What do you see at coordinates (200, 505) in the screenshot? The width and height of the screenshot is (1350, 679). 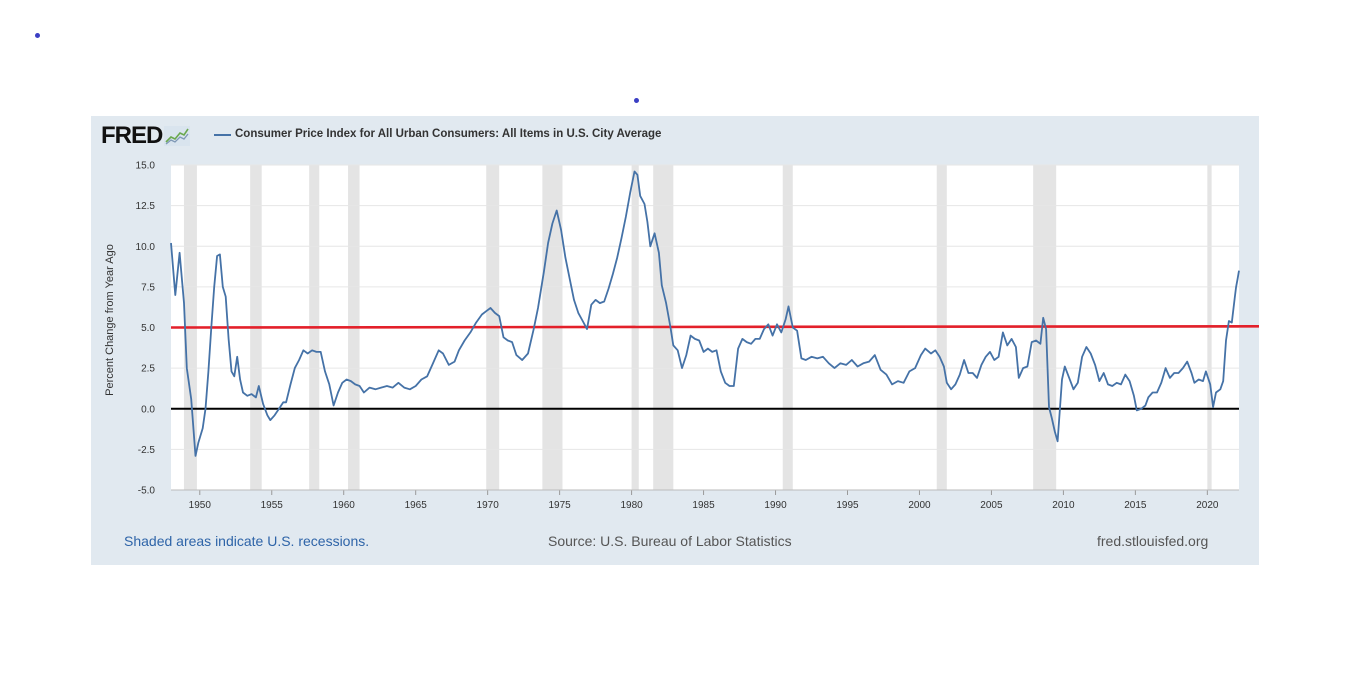 I see `x-tick-label: 1950` at bounding box center [200, 505].